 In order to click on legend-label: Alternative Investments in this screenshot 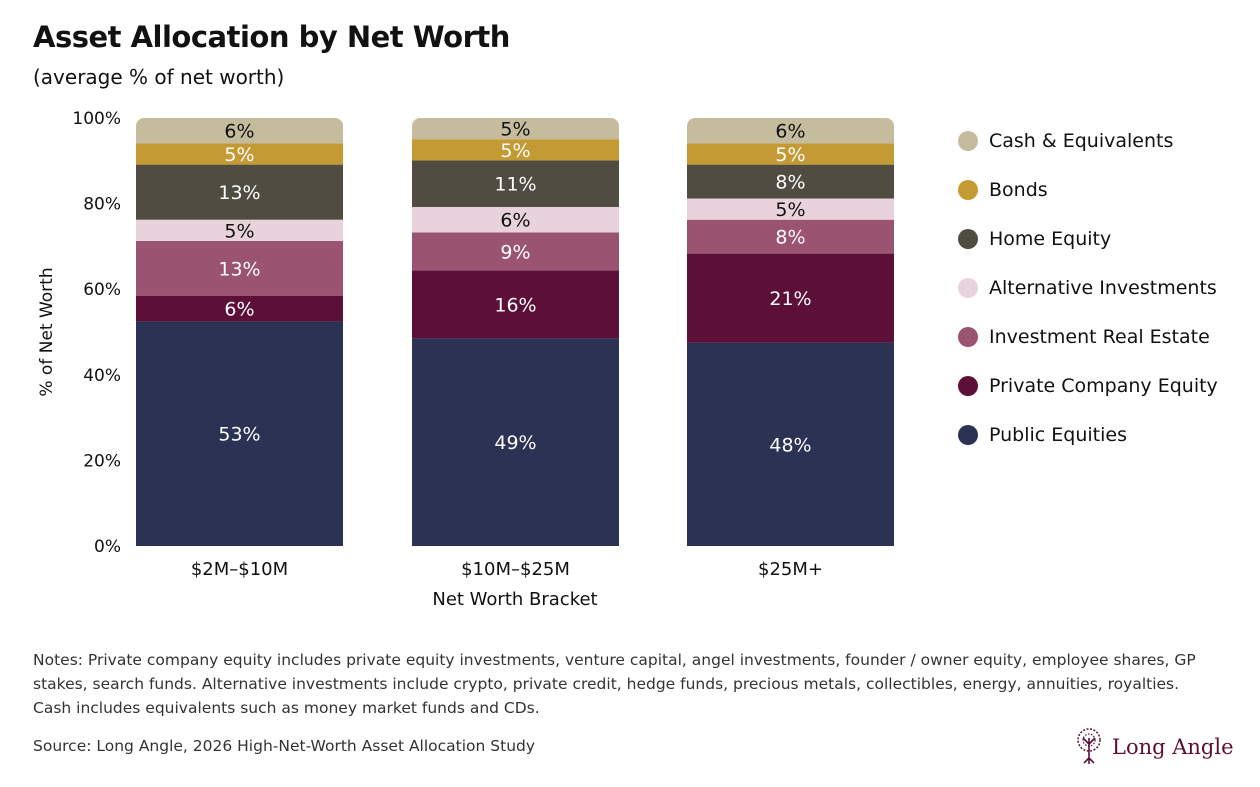, I will do `click(1103, 287)`.